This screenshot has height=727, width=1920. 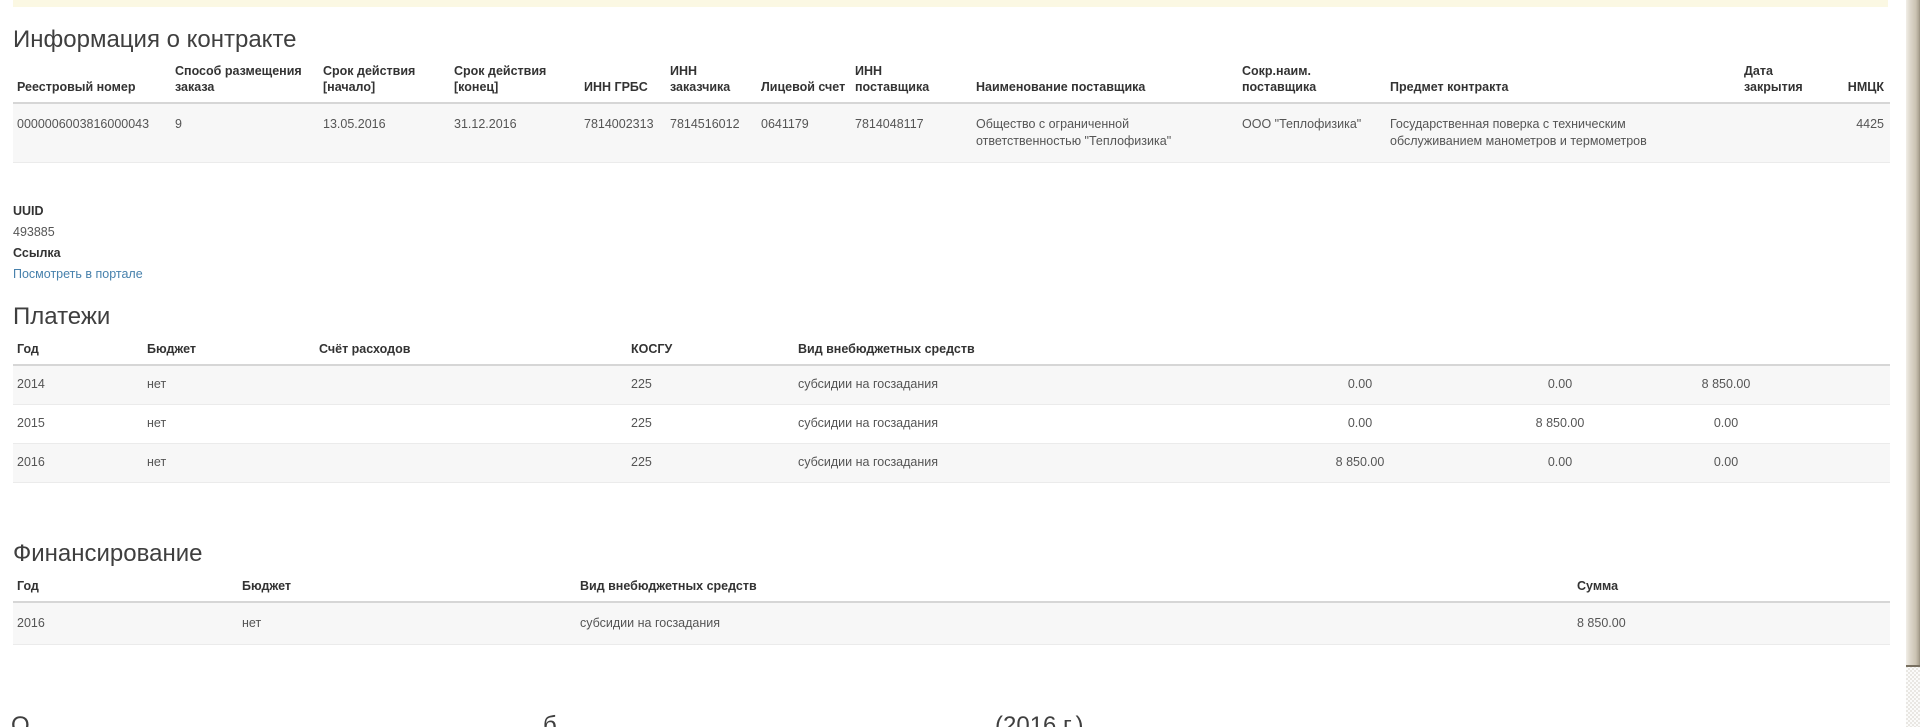 What do you see at coordinates (471, 353) in the screenshot?
I see `column-header: Счёт расходов` at bounding box center [471, 353].